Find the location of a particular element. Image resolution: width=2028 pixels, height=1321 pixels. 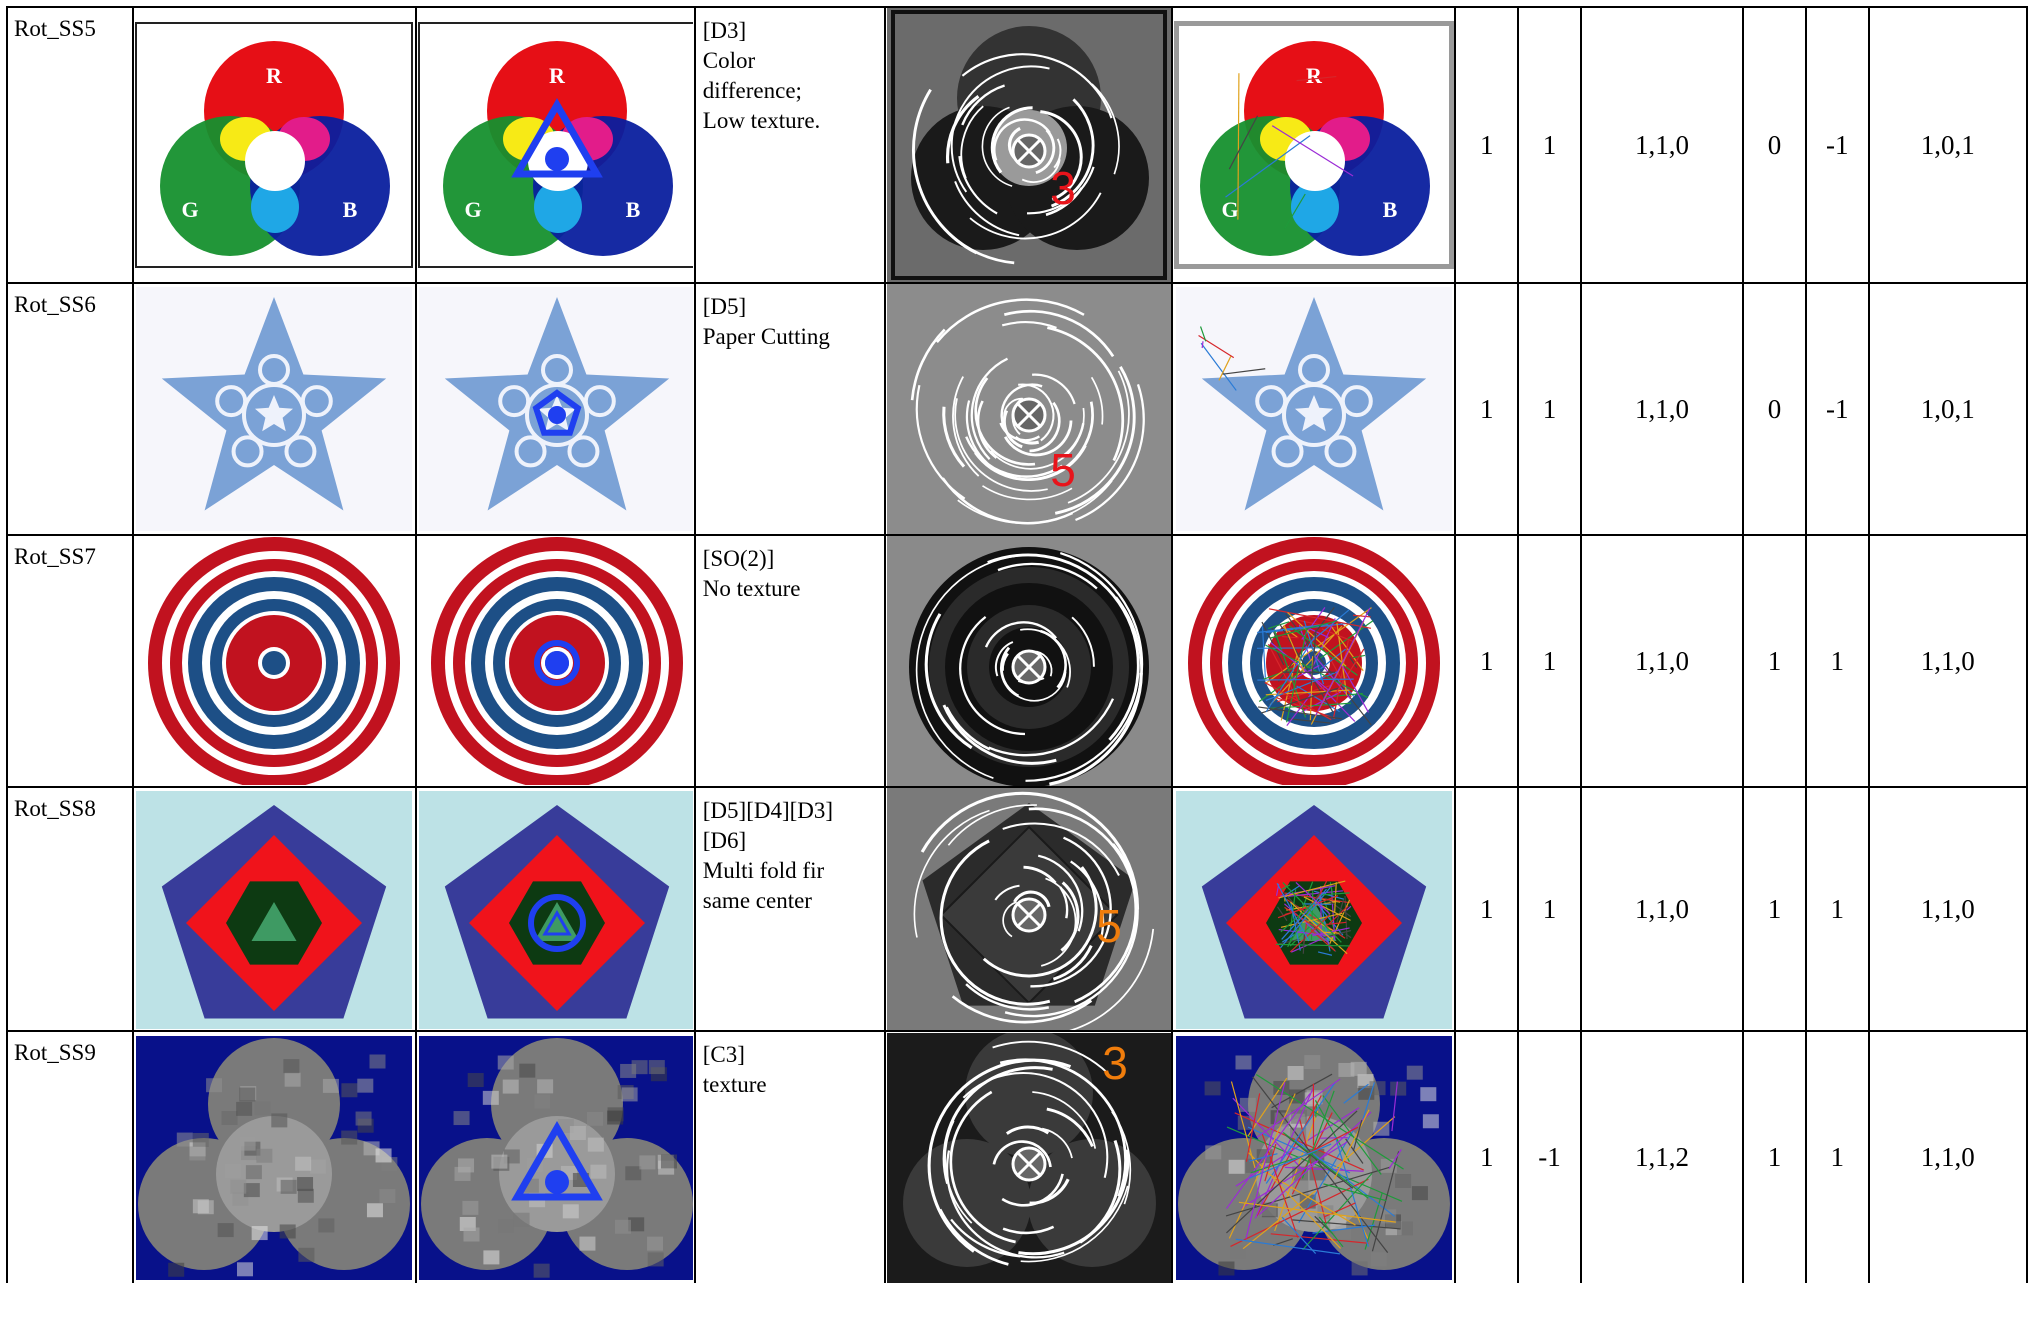

ground-truth-image: R G B is located at coordinates (555, 145).